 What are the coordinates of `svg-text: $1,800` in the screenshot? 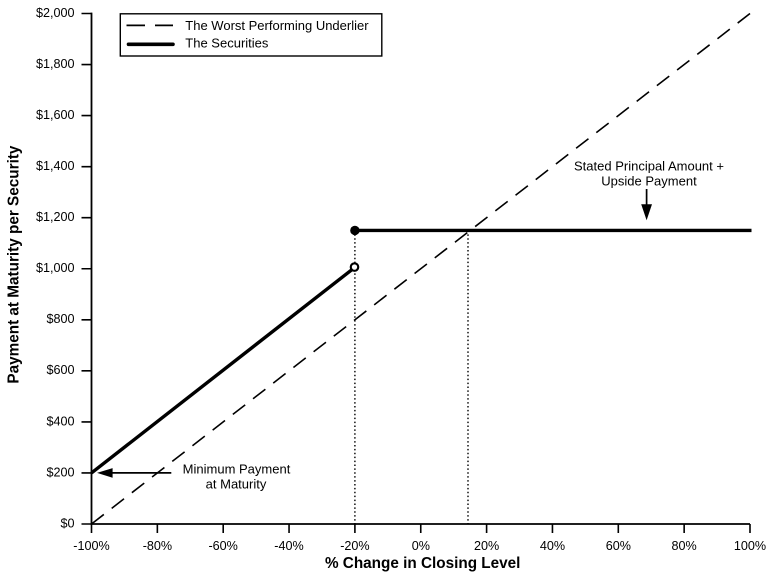 It's located at (55, 64).